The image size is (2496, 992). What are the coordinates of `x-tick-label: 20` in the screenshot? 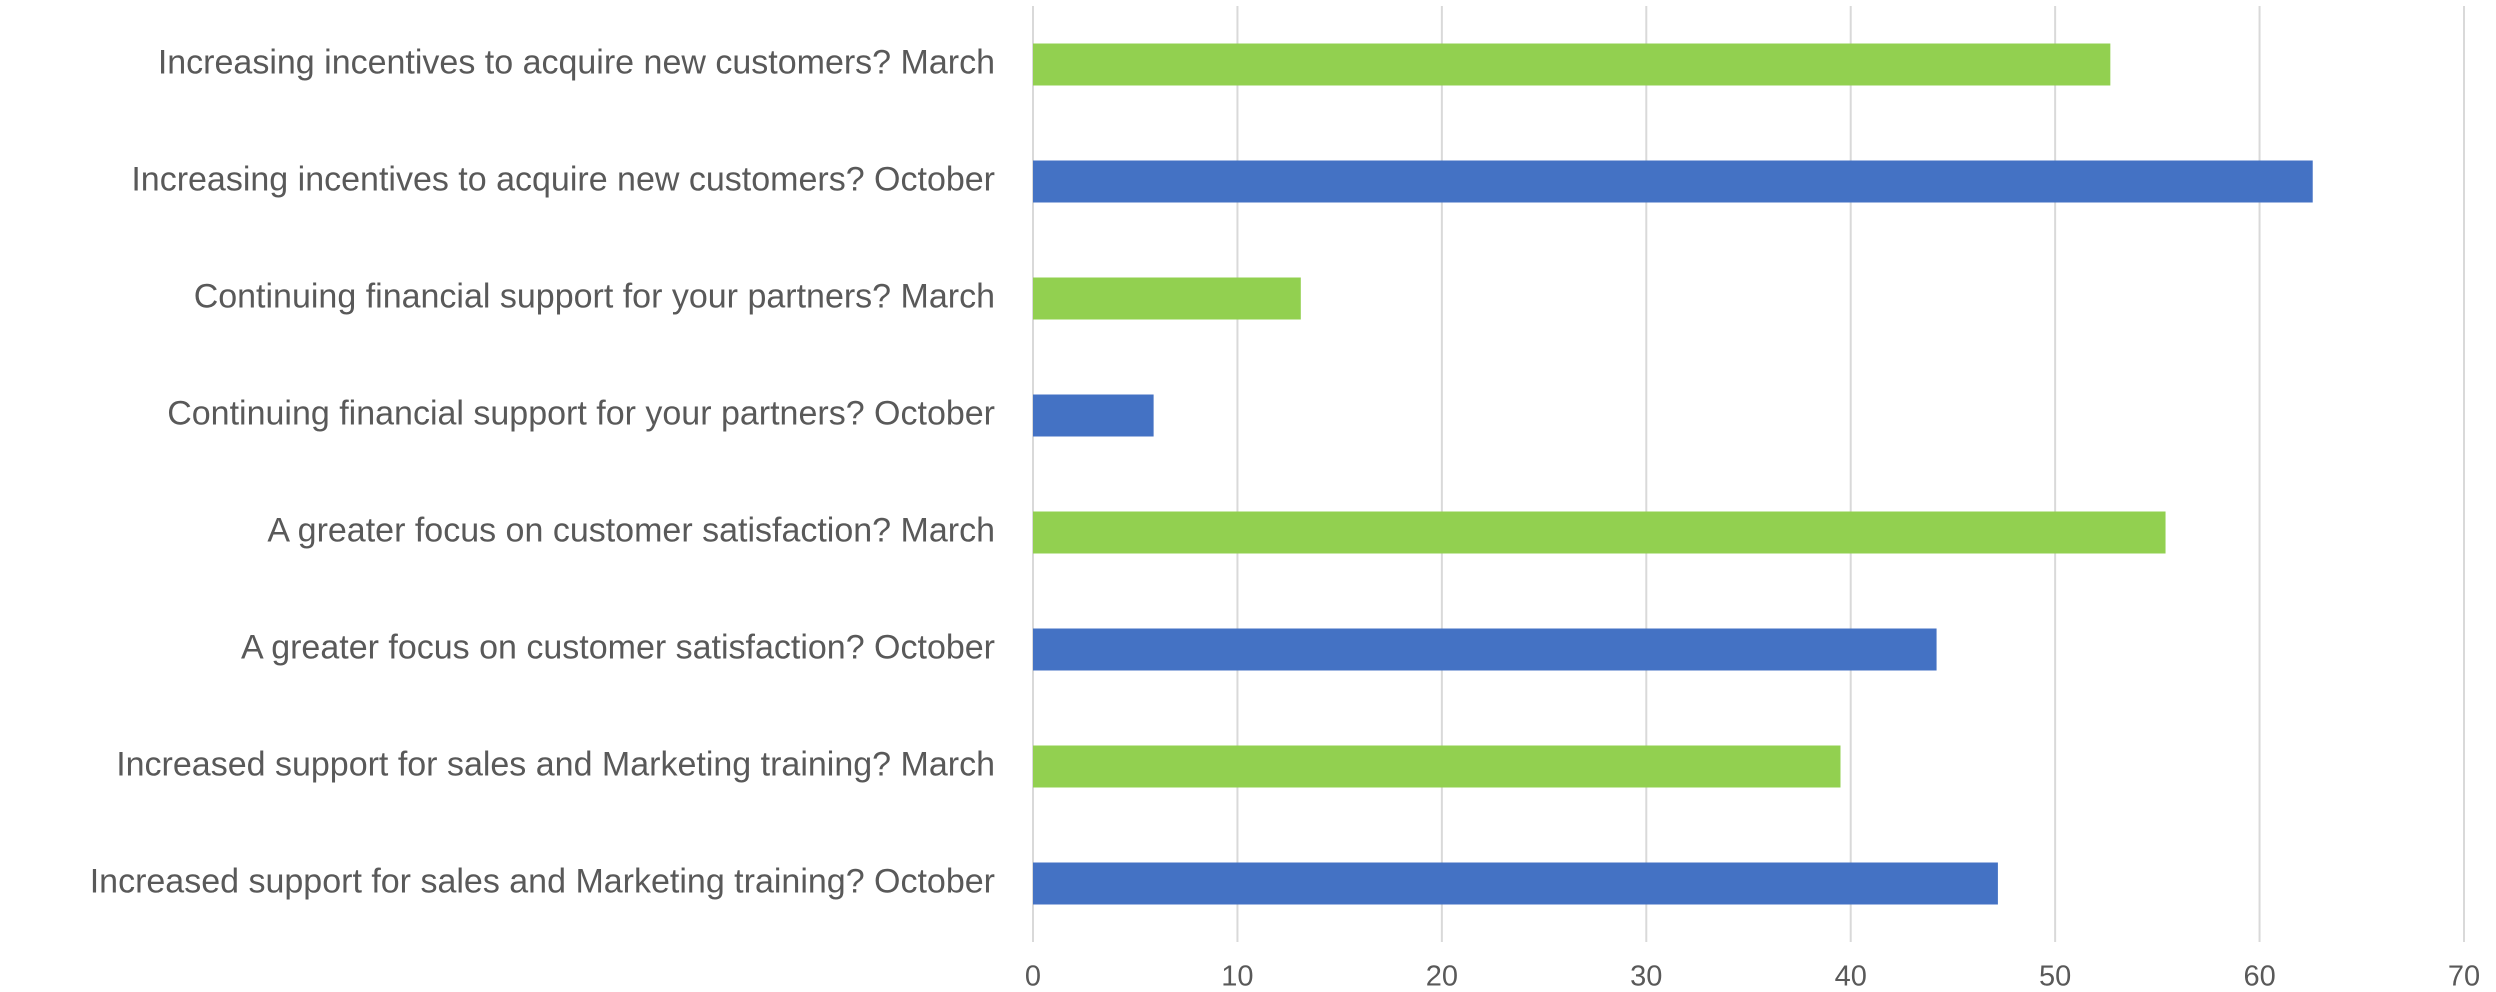 It's located at (1442, 976).